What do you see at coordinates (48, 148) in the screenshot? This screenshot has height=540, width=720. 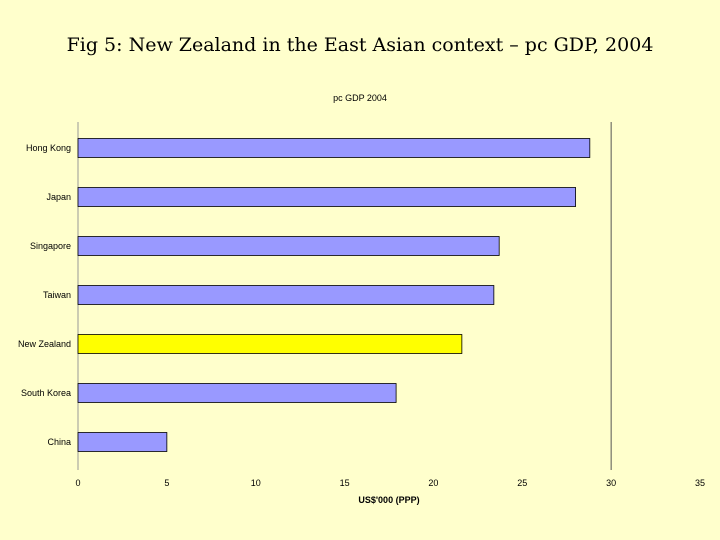 I see `category-label-hong-kong: Hong Kong` at bounding box center [48, 148].